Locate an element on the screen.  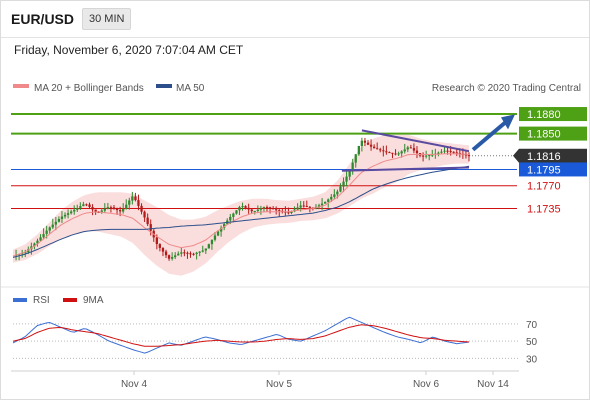
triangle-pattern is located at coordinates (428, 143).